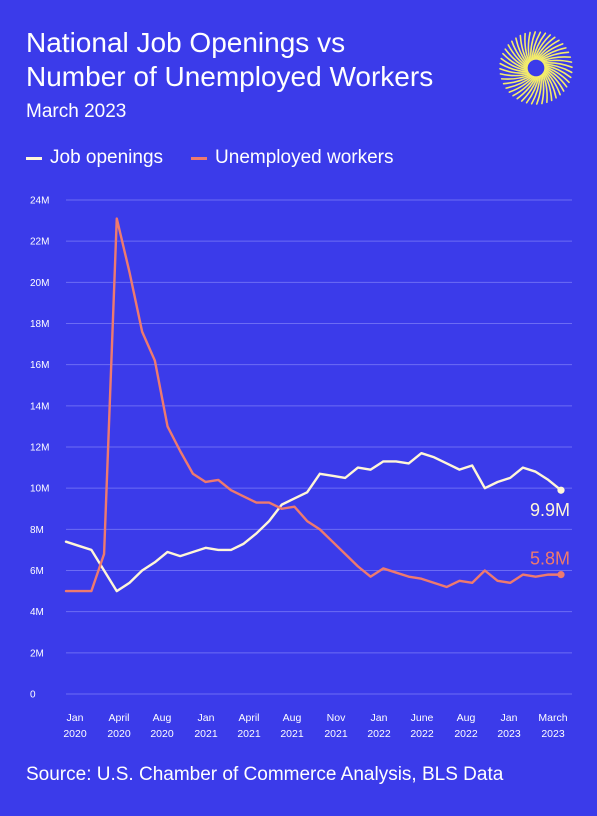 This screenshot has height=816, width=597. What do you see at coordinates (39, 406) in the screenshot?
I see `y-tick-label: 14M` at bounding box center [39, 406].